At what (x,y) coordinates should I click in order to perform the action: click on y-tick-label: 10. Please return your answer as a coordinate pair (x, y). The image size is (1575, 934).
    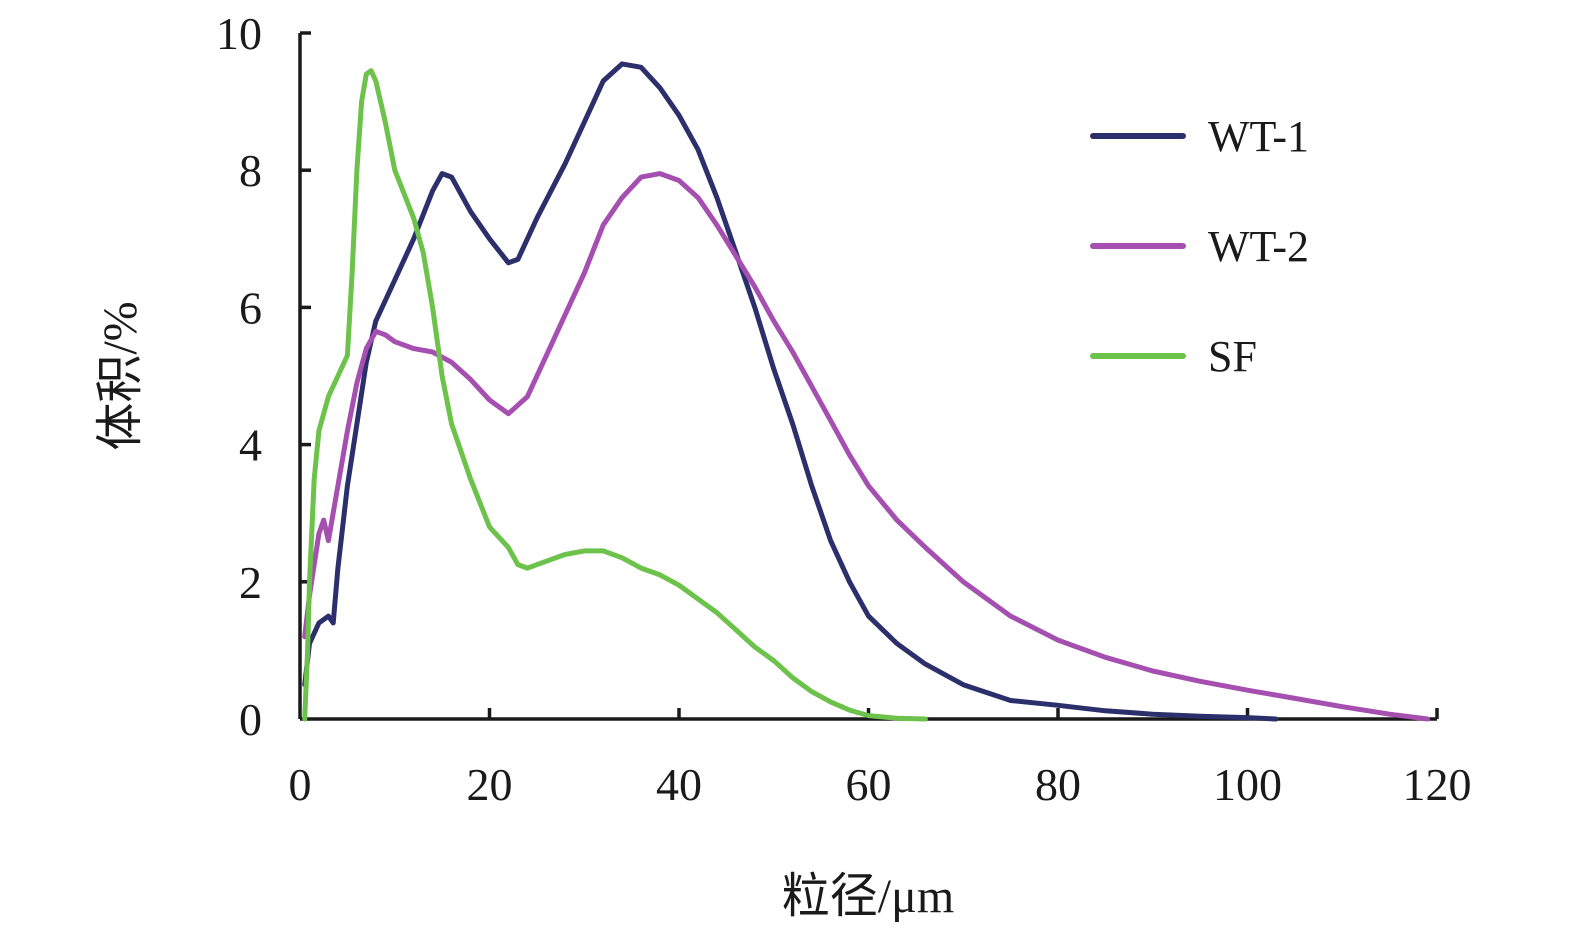
    Looking at the image, I should click on (239, 33).